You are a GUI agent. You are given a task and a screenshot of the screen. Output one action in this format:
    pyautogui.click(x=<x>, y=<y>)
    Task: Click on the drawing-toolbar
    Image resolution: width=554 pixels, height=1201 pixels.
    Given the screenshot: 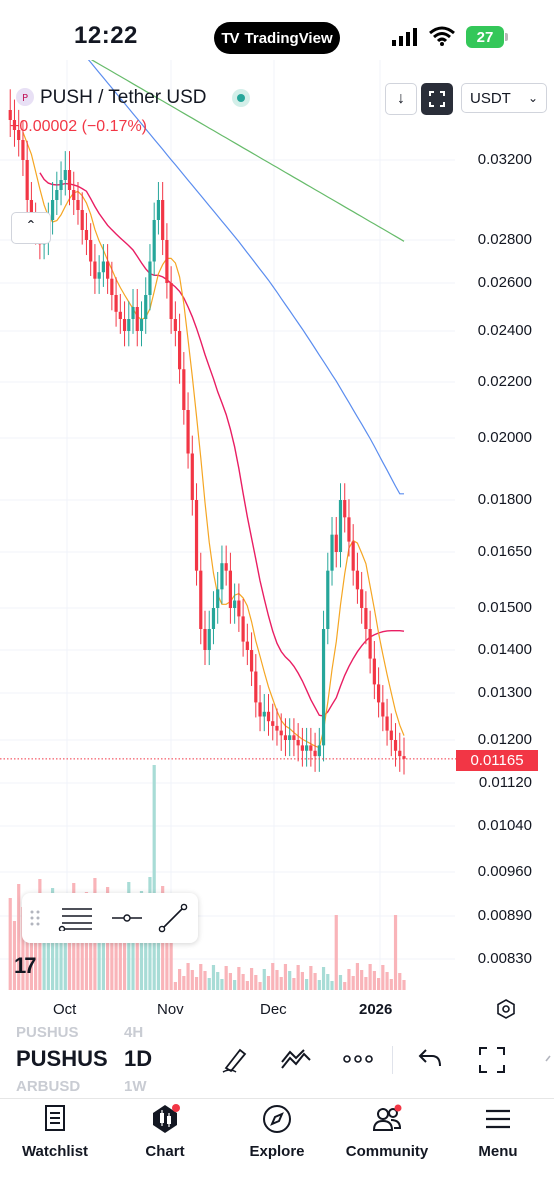 What is the action you would take?
    pyautogui.click(x=110, y=918)
    